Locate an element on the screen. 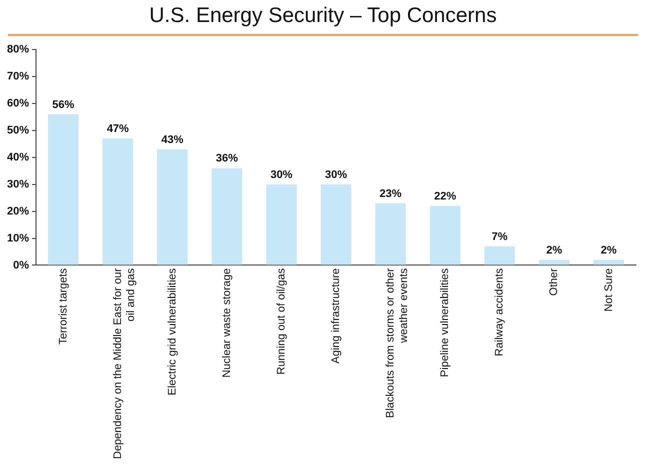  y-tick-label: 70% is located at coordinates (18, 76).